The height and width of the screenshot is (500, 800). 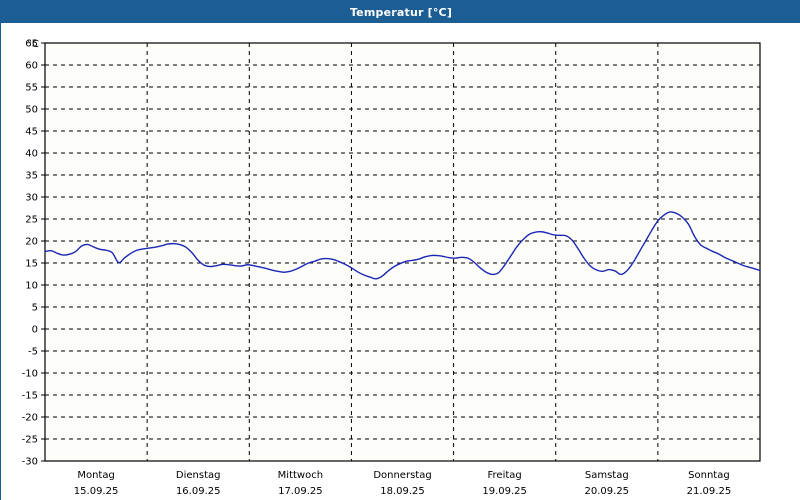 I want to click on y-axis-tick-label: 15, so click(x=31, y=264).